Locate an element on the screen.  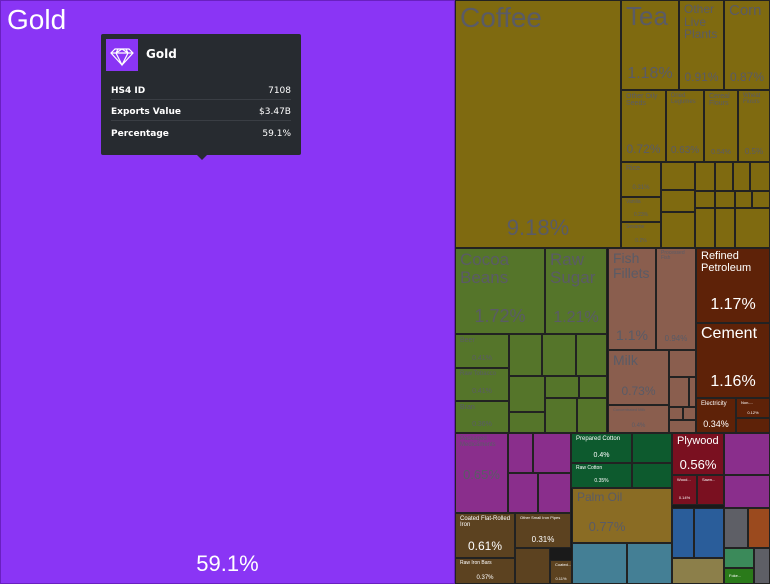
tile-dried-legumes: Dried Legumes 0.63% is located at coordinates (685, 126).